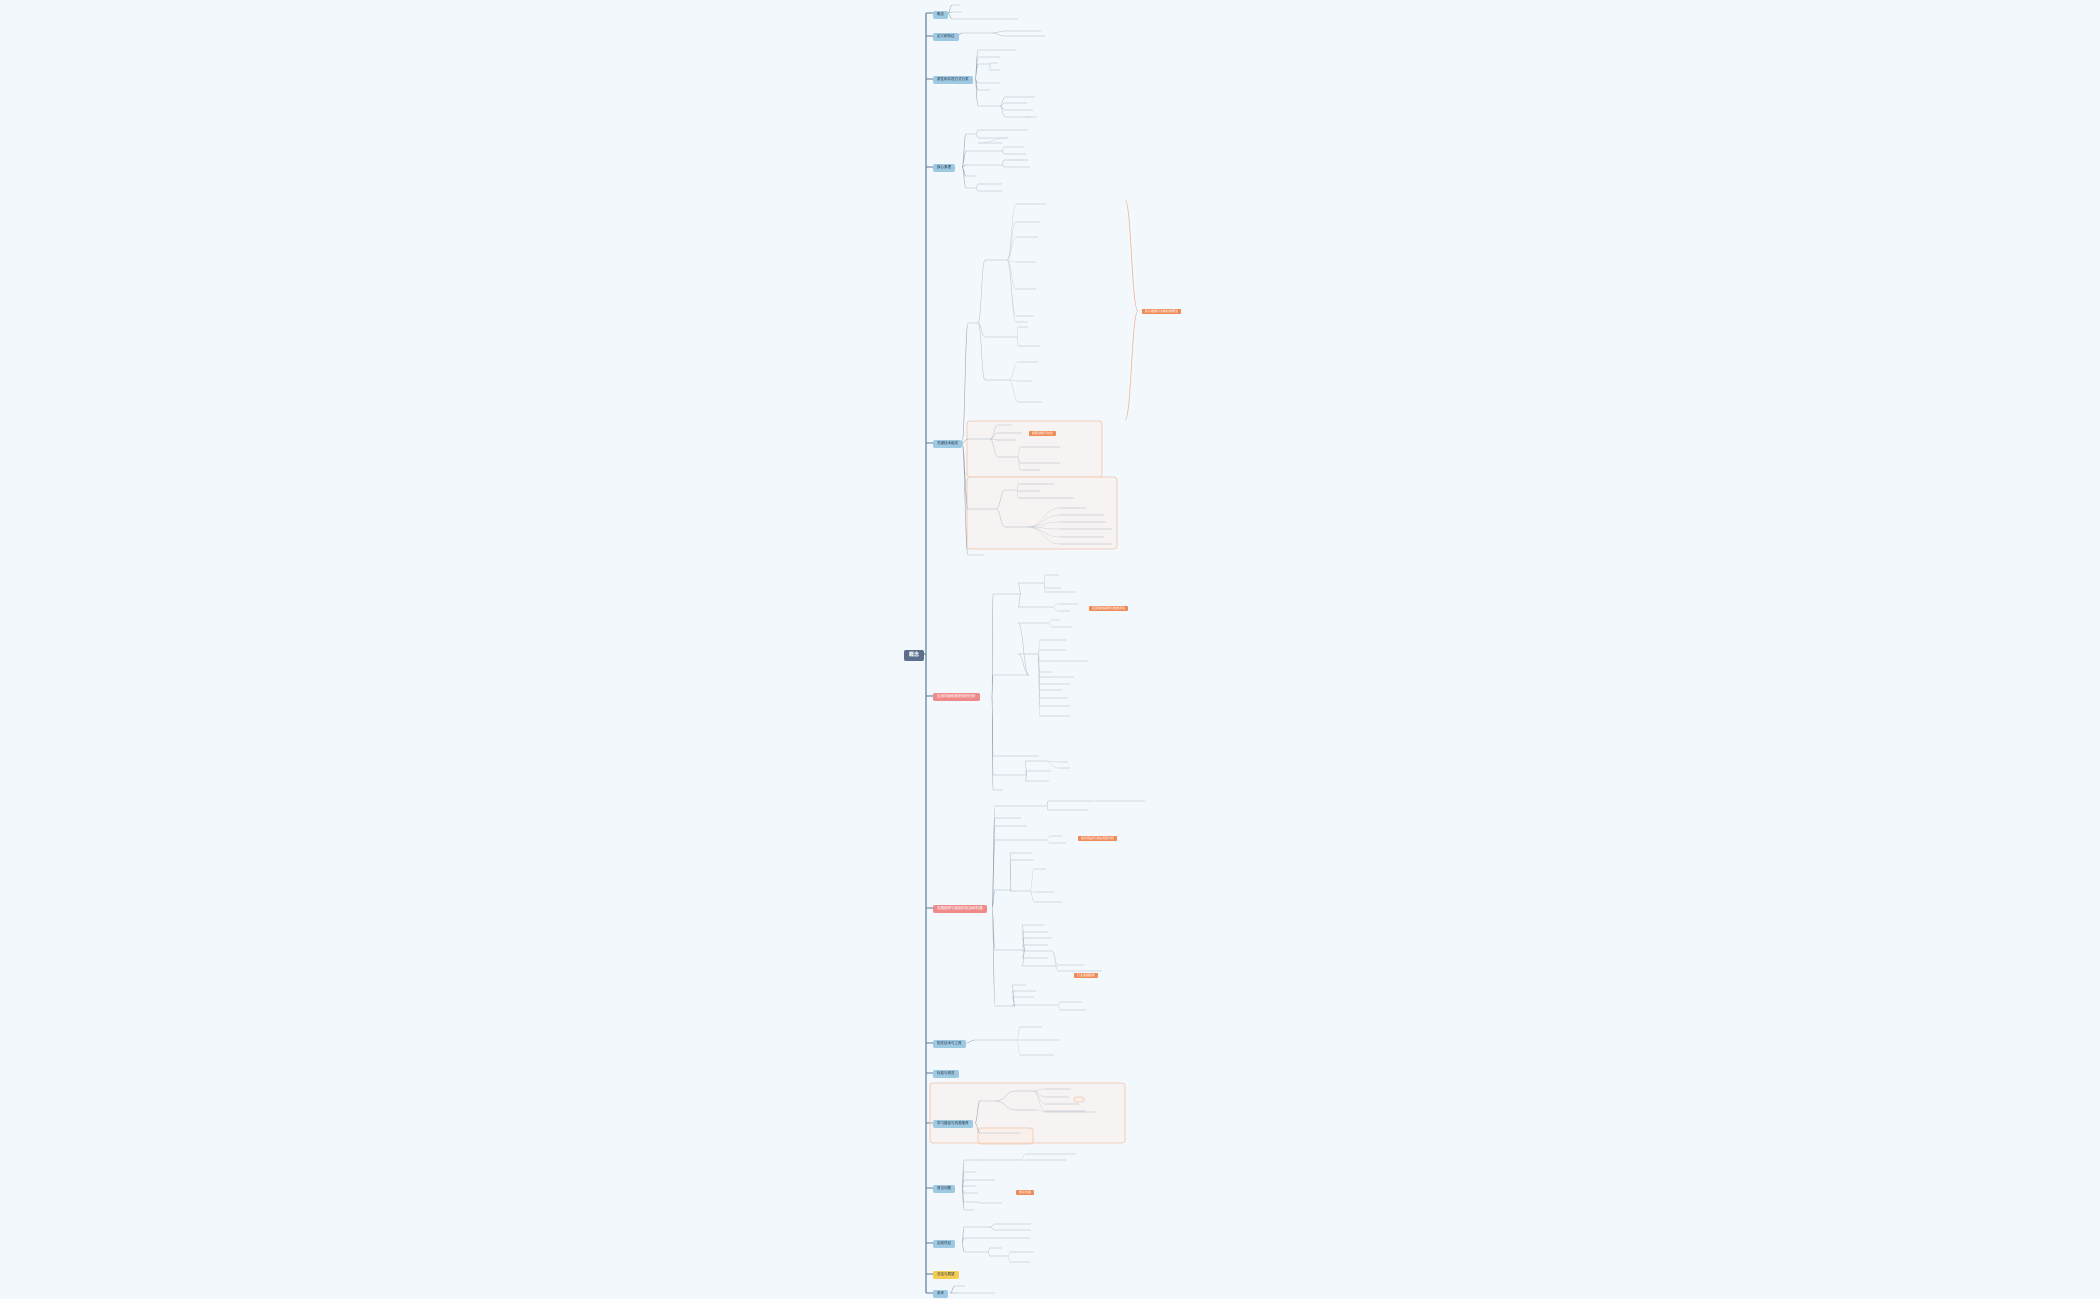  I want to click on branch-projects: 实践项目, so click(944, 1244).